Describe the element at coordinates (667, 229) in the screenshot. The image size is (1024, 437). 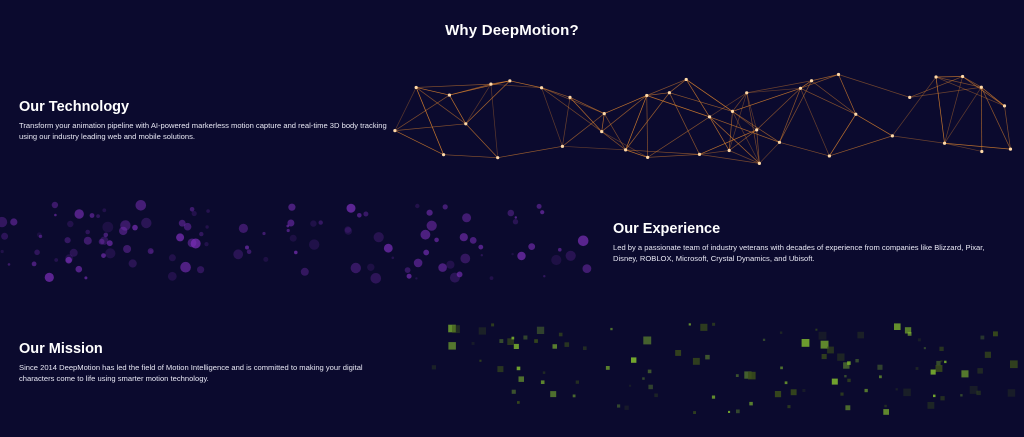
I see `section-title: Our Experience` at that location.